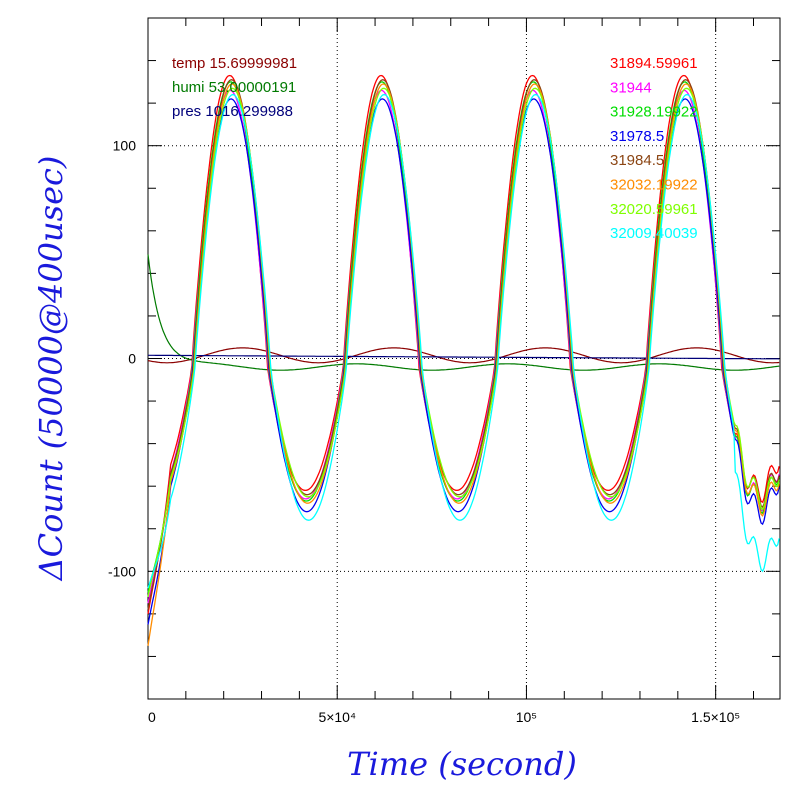  Describe the element at coordinates (637, 160) in the screenshot. I see `series-legend-item: 31984.5` at that location.